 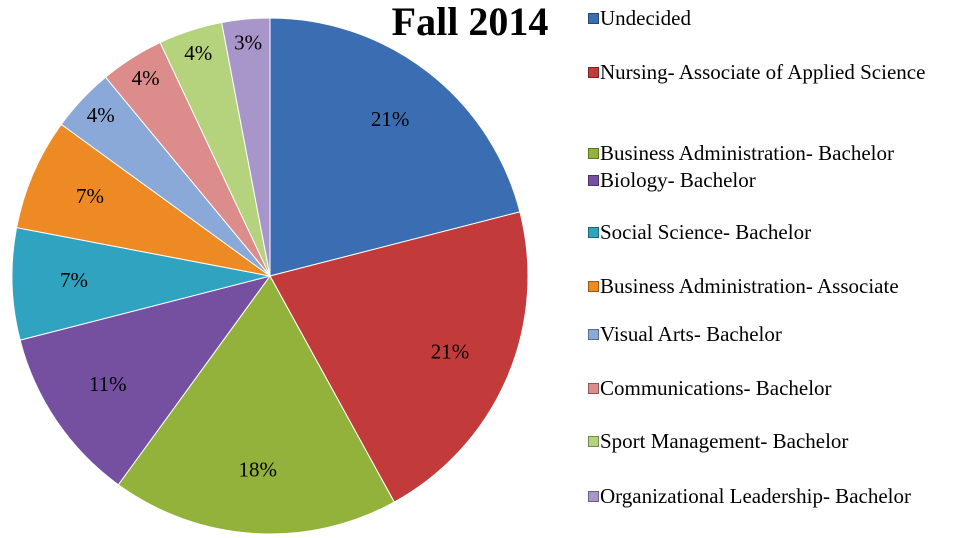 I want to click on legend-label: Business Administration- Associate, so click(x=749, y=286).